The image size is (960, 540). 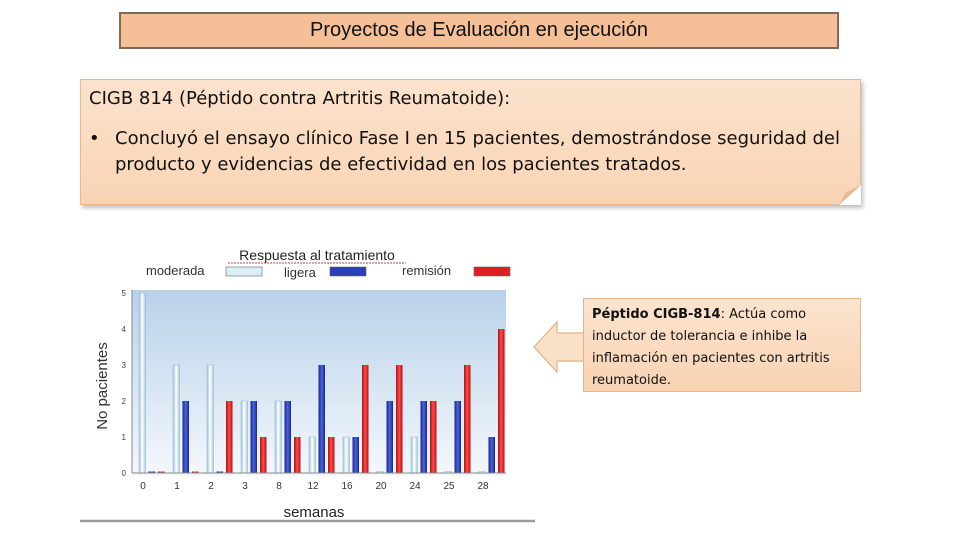 What do you see at coordinates (177, 486) in the screenshot?
I see `x-tick-label: 1` at bounding box center [177, 486].